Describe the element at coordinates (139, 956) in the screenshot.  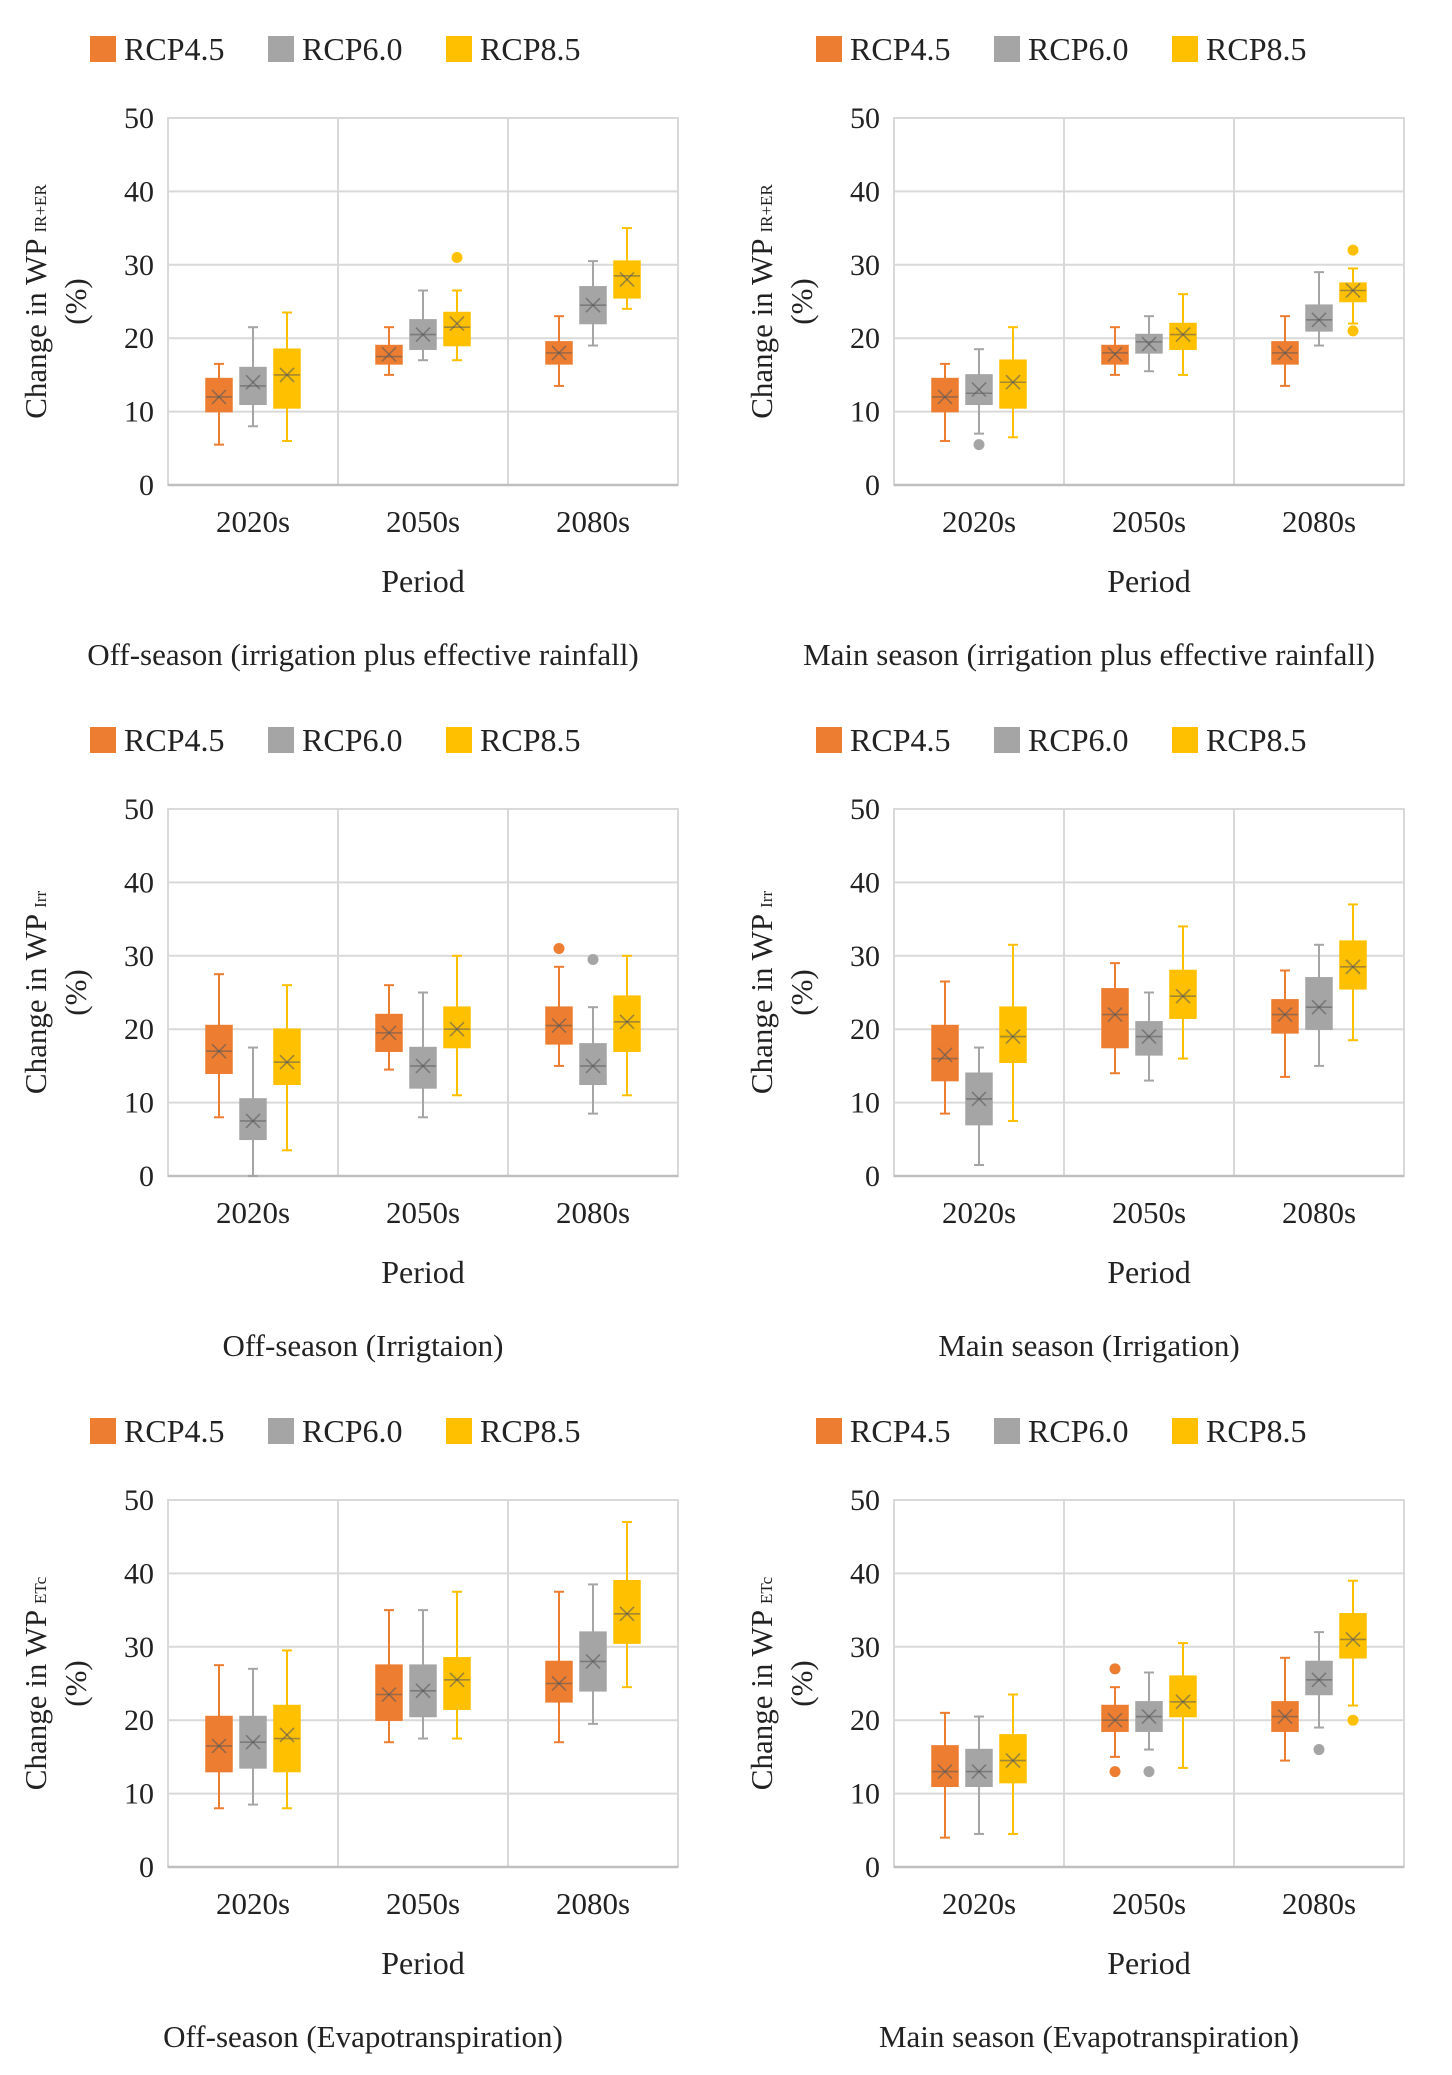
I see `y-tick-label: 30` at that location.